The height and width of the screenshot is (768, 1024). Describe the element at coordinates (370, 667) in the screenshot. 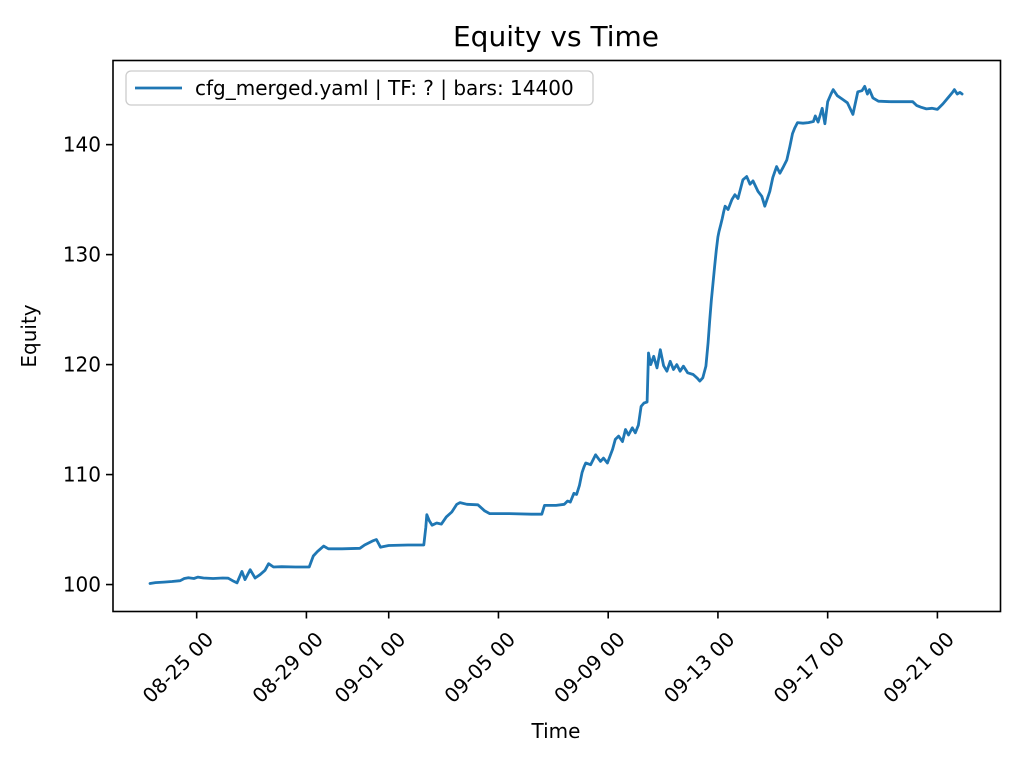

I see `x-tick-label: 09-01 00` at that location.